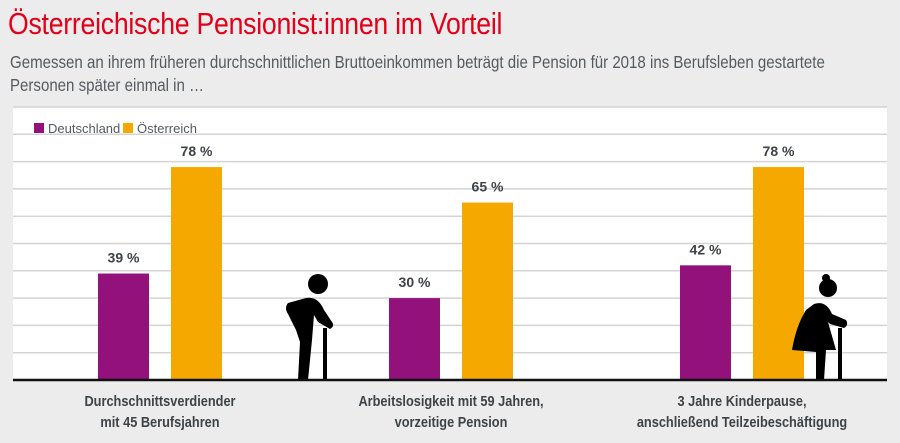  What do you see at coordinates (706, 249) in the screenshot?
I see `data-label: 42 %` at bounding box center [706, 249].